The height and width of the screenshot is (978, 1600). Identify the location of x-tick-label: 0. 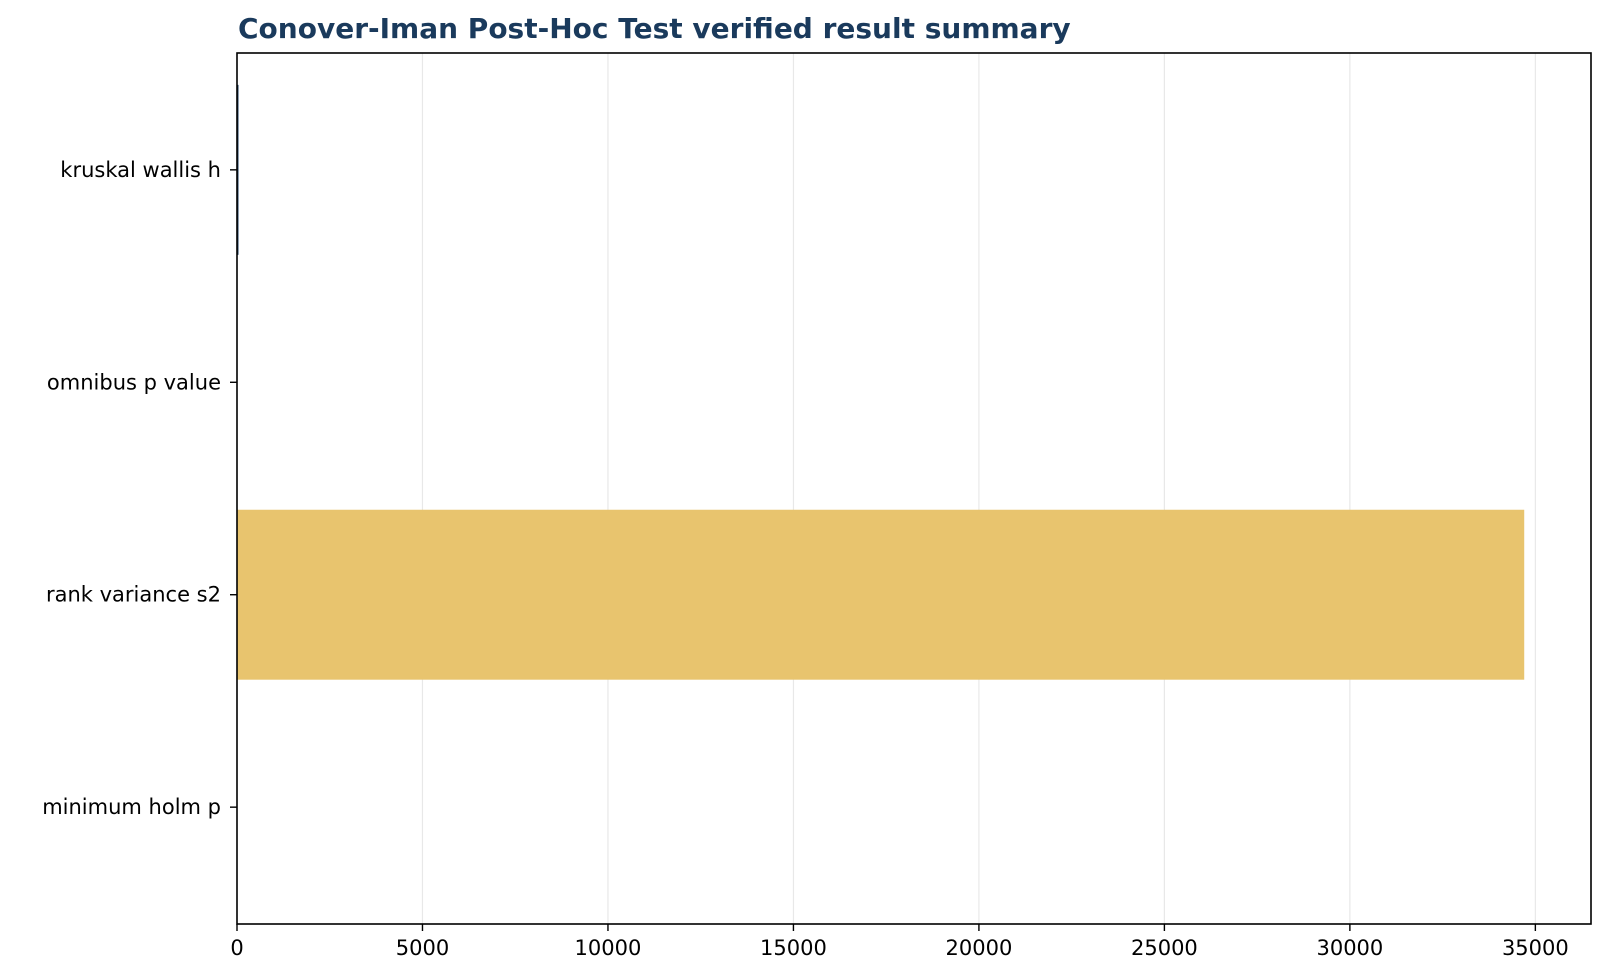
(236, 948).